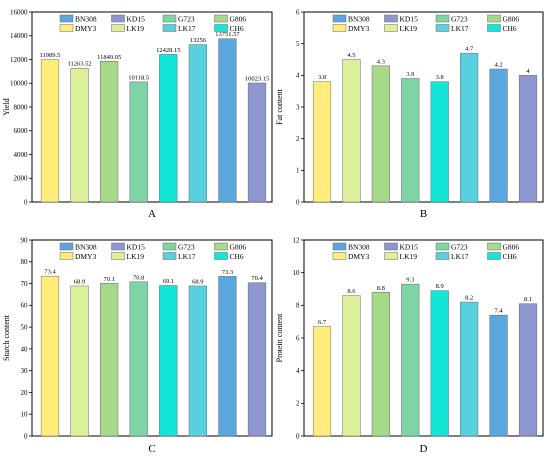  Describe the element at coordinates (25, 328) in the screenshot. I see `y-tick-label: 50` at that location.